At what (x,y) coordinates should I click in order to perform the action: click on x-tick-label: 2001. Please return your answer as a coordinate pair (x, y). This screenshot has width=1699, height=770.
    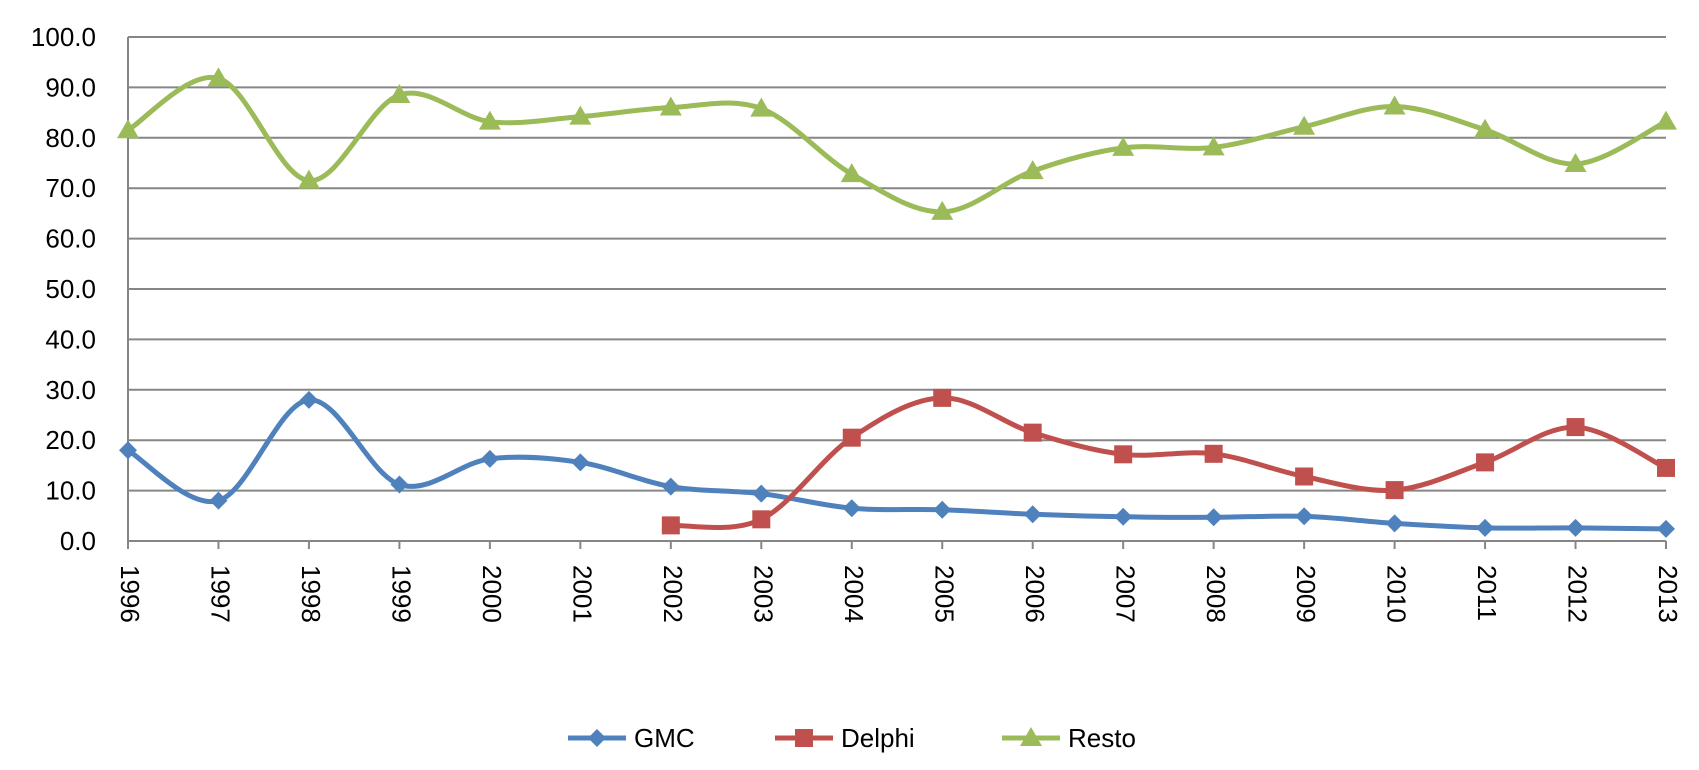
    Looking at the image, I should click on (582, 594).